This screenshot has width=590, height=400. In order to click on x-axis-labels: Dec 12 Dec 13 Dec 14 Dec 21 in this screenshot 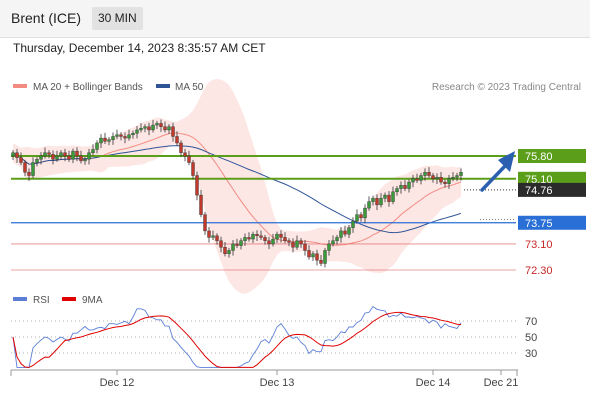, I will do `click(309, 379)`.